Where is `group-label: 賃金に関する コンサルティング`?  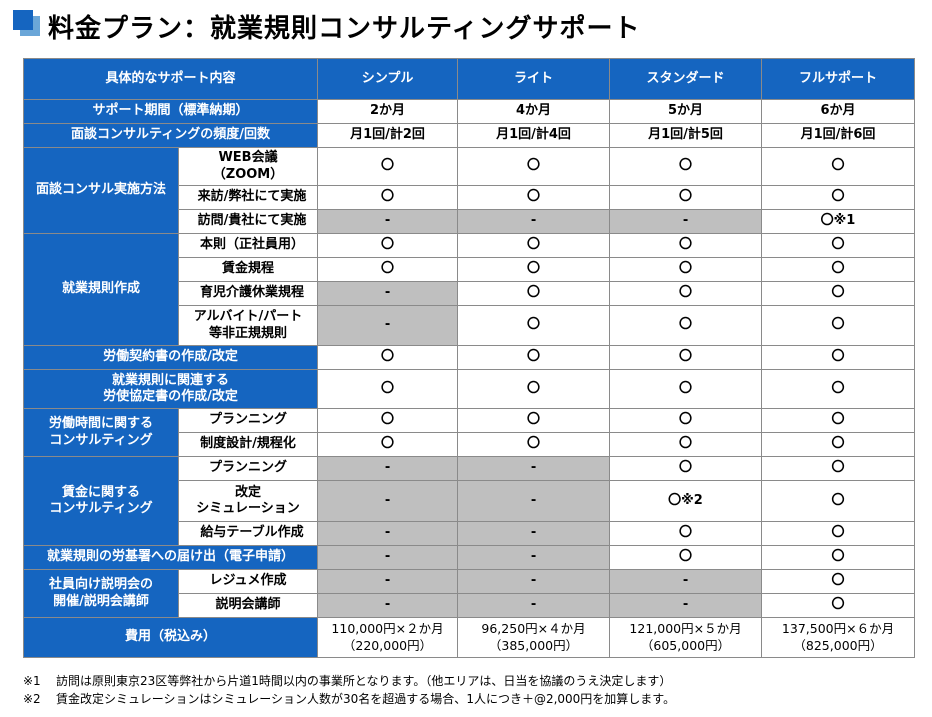 group-label: 賃金に関する コンサルティング is located at coordinates (101, 501).